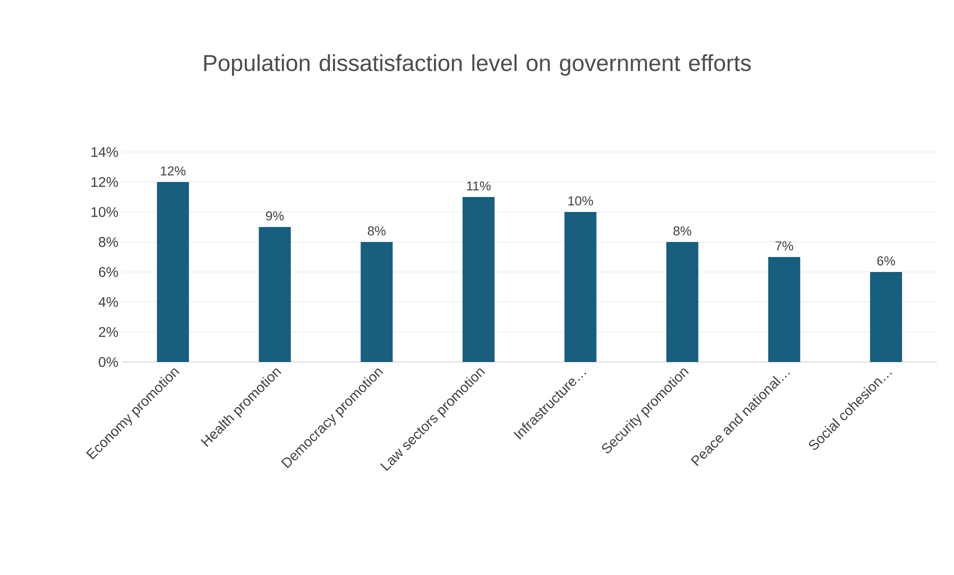 This screenshot has height=575, width=954. Describe the element at coordinates (580, 201) in the screenshot. I see `data-label: 10%` at that location.